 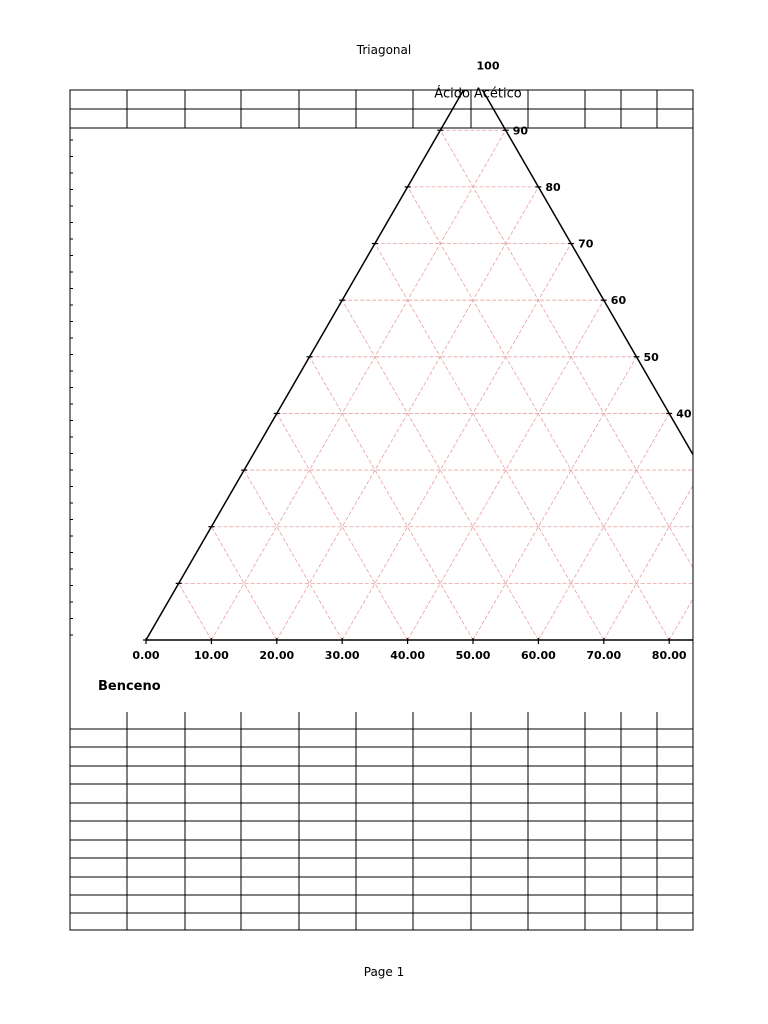 I want to click on bottom-tick-label: 80.00, so click(x=669, y=655).